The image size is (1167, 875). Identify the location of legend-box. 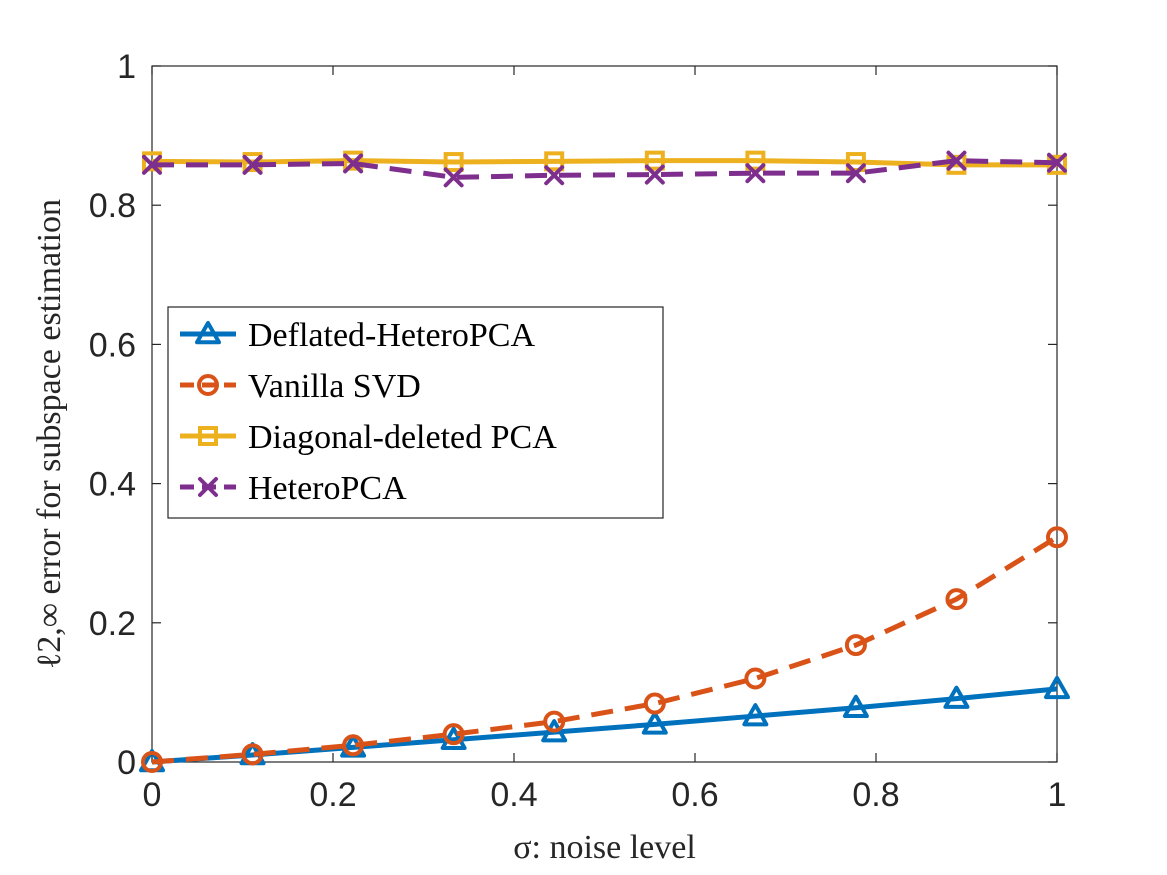
(415, 412).